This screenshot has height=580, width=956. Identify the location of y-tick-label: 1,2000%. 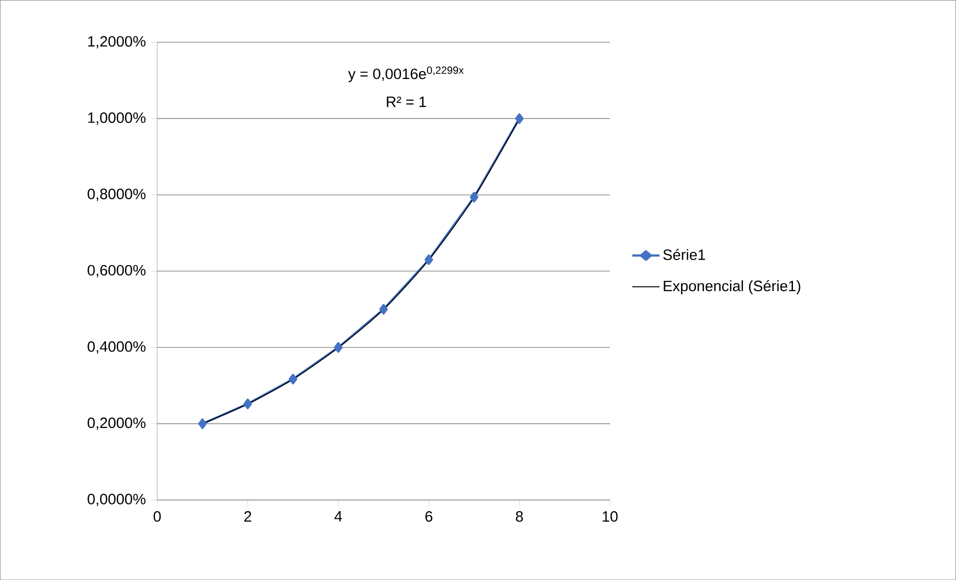
(117, 42).